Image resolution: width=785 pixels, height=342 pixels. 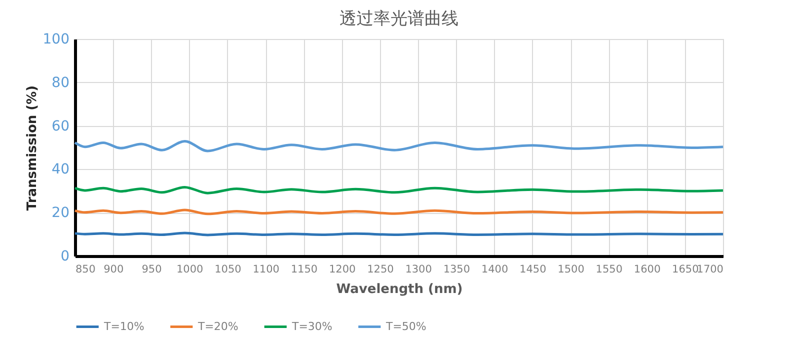 I want to click on x-tick-label: 1300, so click(x=418, y=270).